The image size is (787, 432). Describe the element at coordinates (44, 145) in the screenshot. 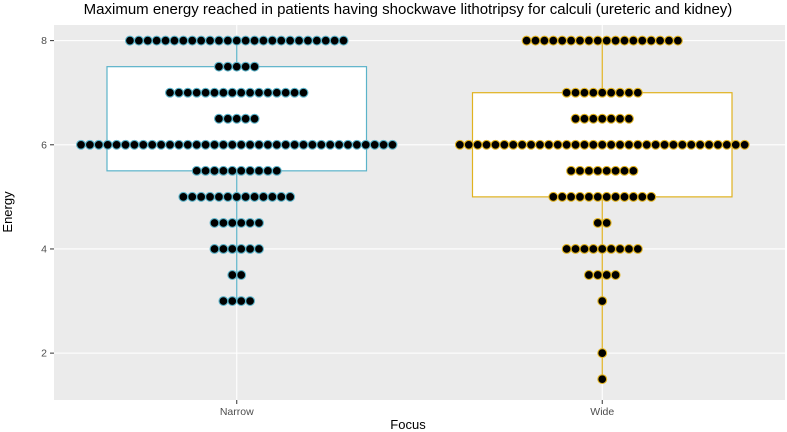

I see `y-tick-label: 6` at that location.